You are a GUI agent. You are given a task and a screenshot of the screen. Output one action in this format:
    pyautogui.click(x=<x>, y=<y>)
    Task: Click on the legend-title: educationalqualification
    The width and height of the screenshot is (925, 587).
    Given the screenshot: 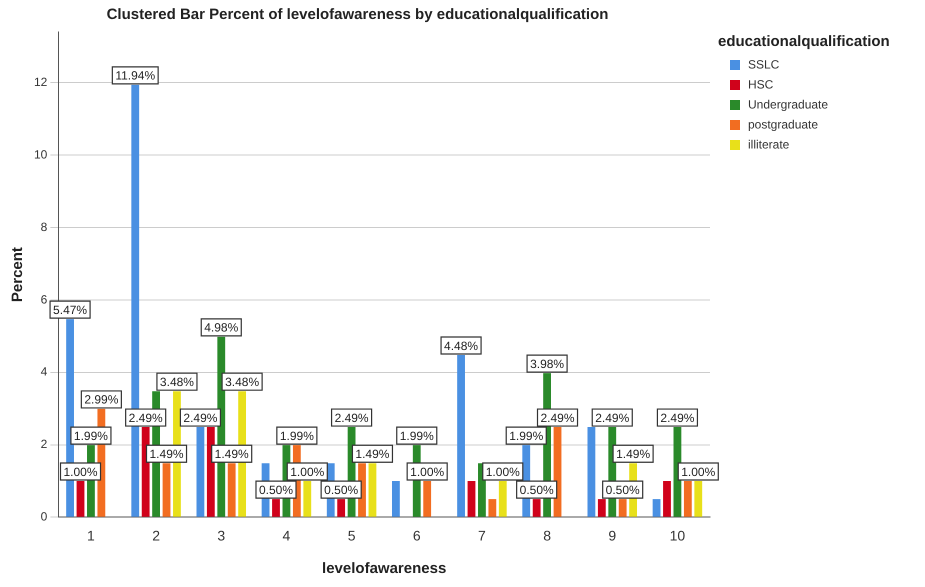 What is the action you would take?
    pyautogui.click(x=804, y=41)
    